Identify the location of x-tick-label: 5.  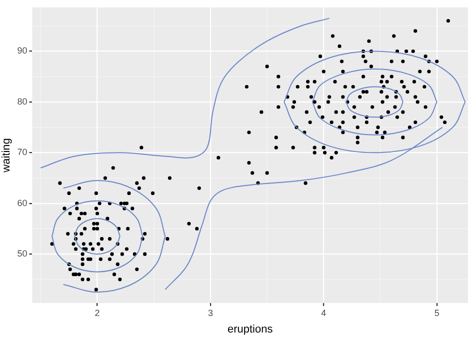
(437, 313).